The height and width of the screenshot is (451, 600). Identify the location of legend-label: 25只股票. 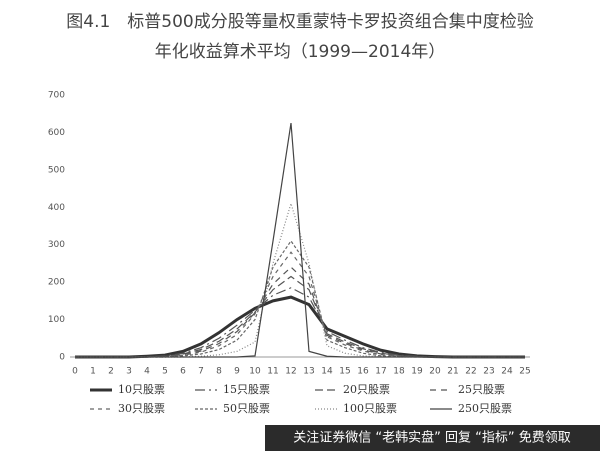
(481, 389).